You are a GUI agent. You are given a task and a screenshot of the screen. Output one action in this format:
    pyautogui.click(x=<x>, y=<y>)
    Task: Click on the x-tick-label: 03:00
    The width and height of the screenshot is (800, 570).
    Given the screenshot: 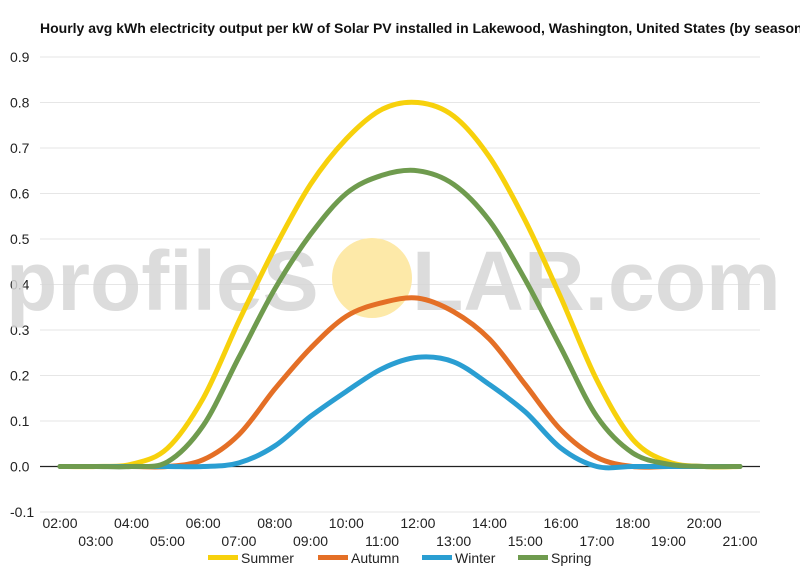 What is the action you would take?
    pyautogui.click(x=95, y=541)
    